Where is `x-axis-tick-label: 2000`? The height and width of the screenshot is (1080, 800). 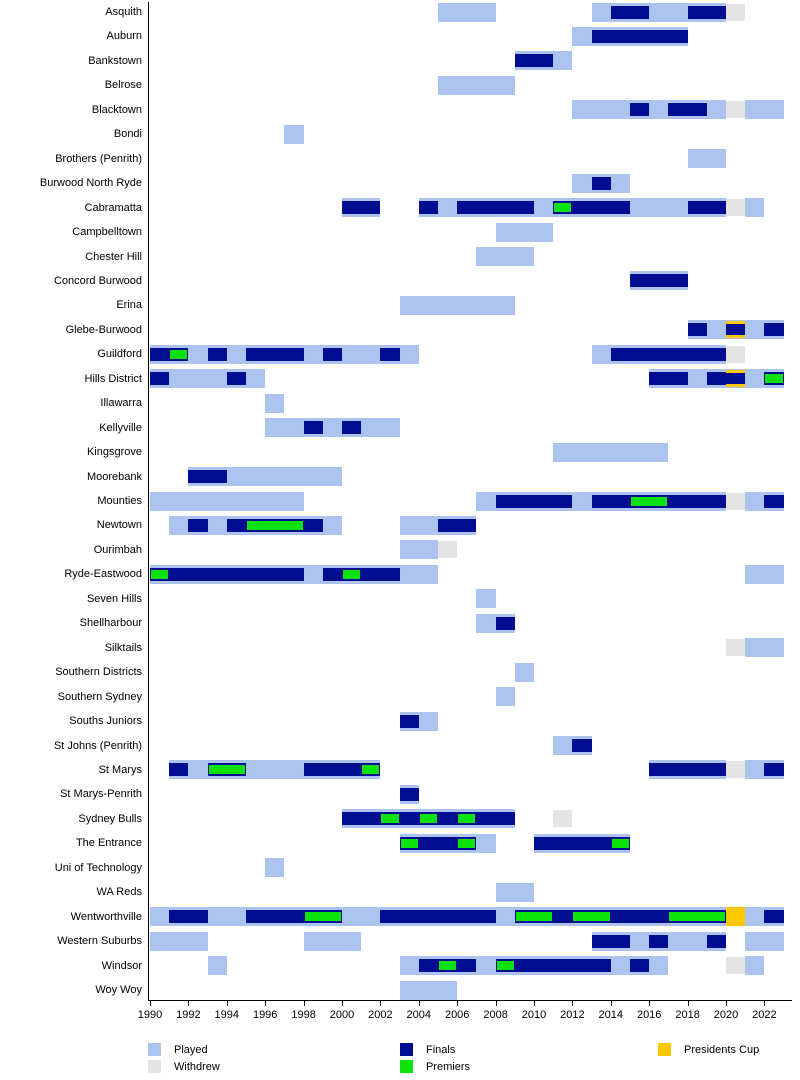 x-axis-tick-label: 2000 is located at coordinates (342, 1015).